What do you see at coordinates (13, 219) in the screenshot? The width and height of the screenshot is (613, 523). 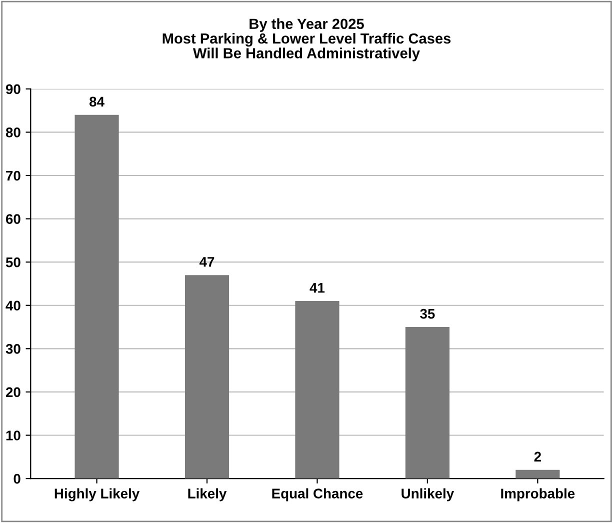 I see `y-tick-label: 60` at bounding box center [13, 219].